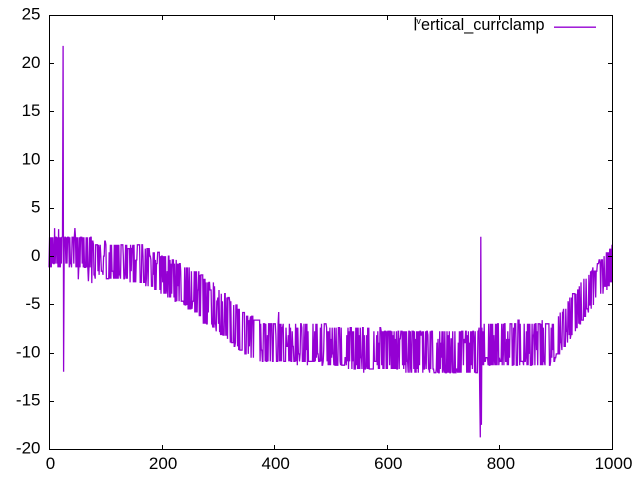  Describe the element at coordinates (28, 448) in the screenshot. I see `svg-text: -20` at that location.